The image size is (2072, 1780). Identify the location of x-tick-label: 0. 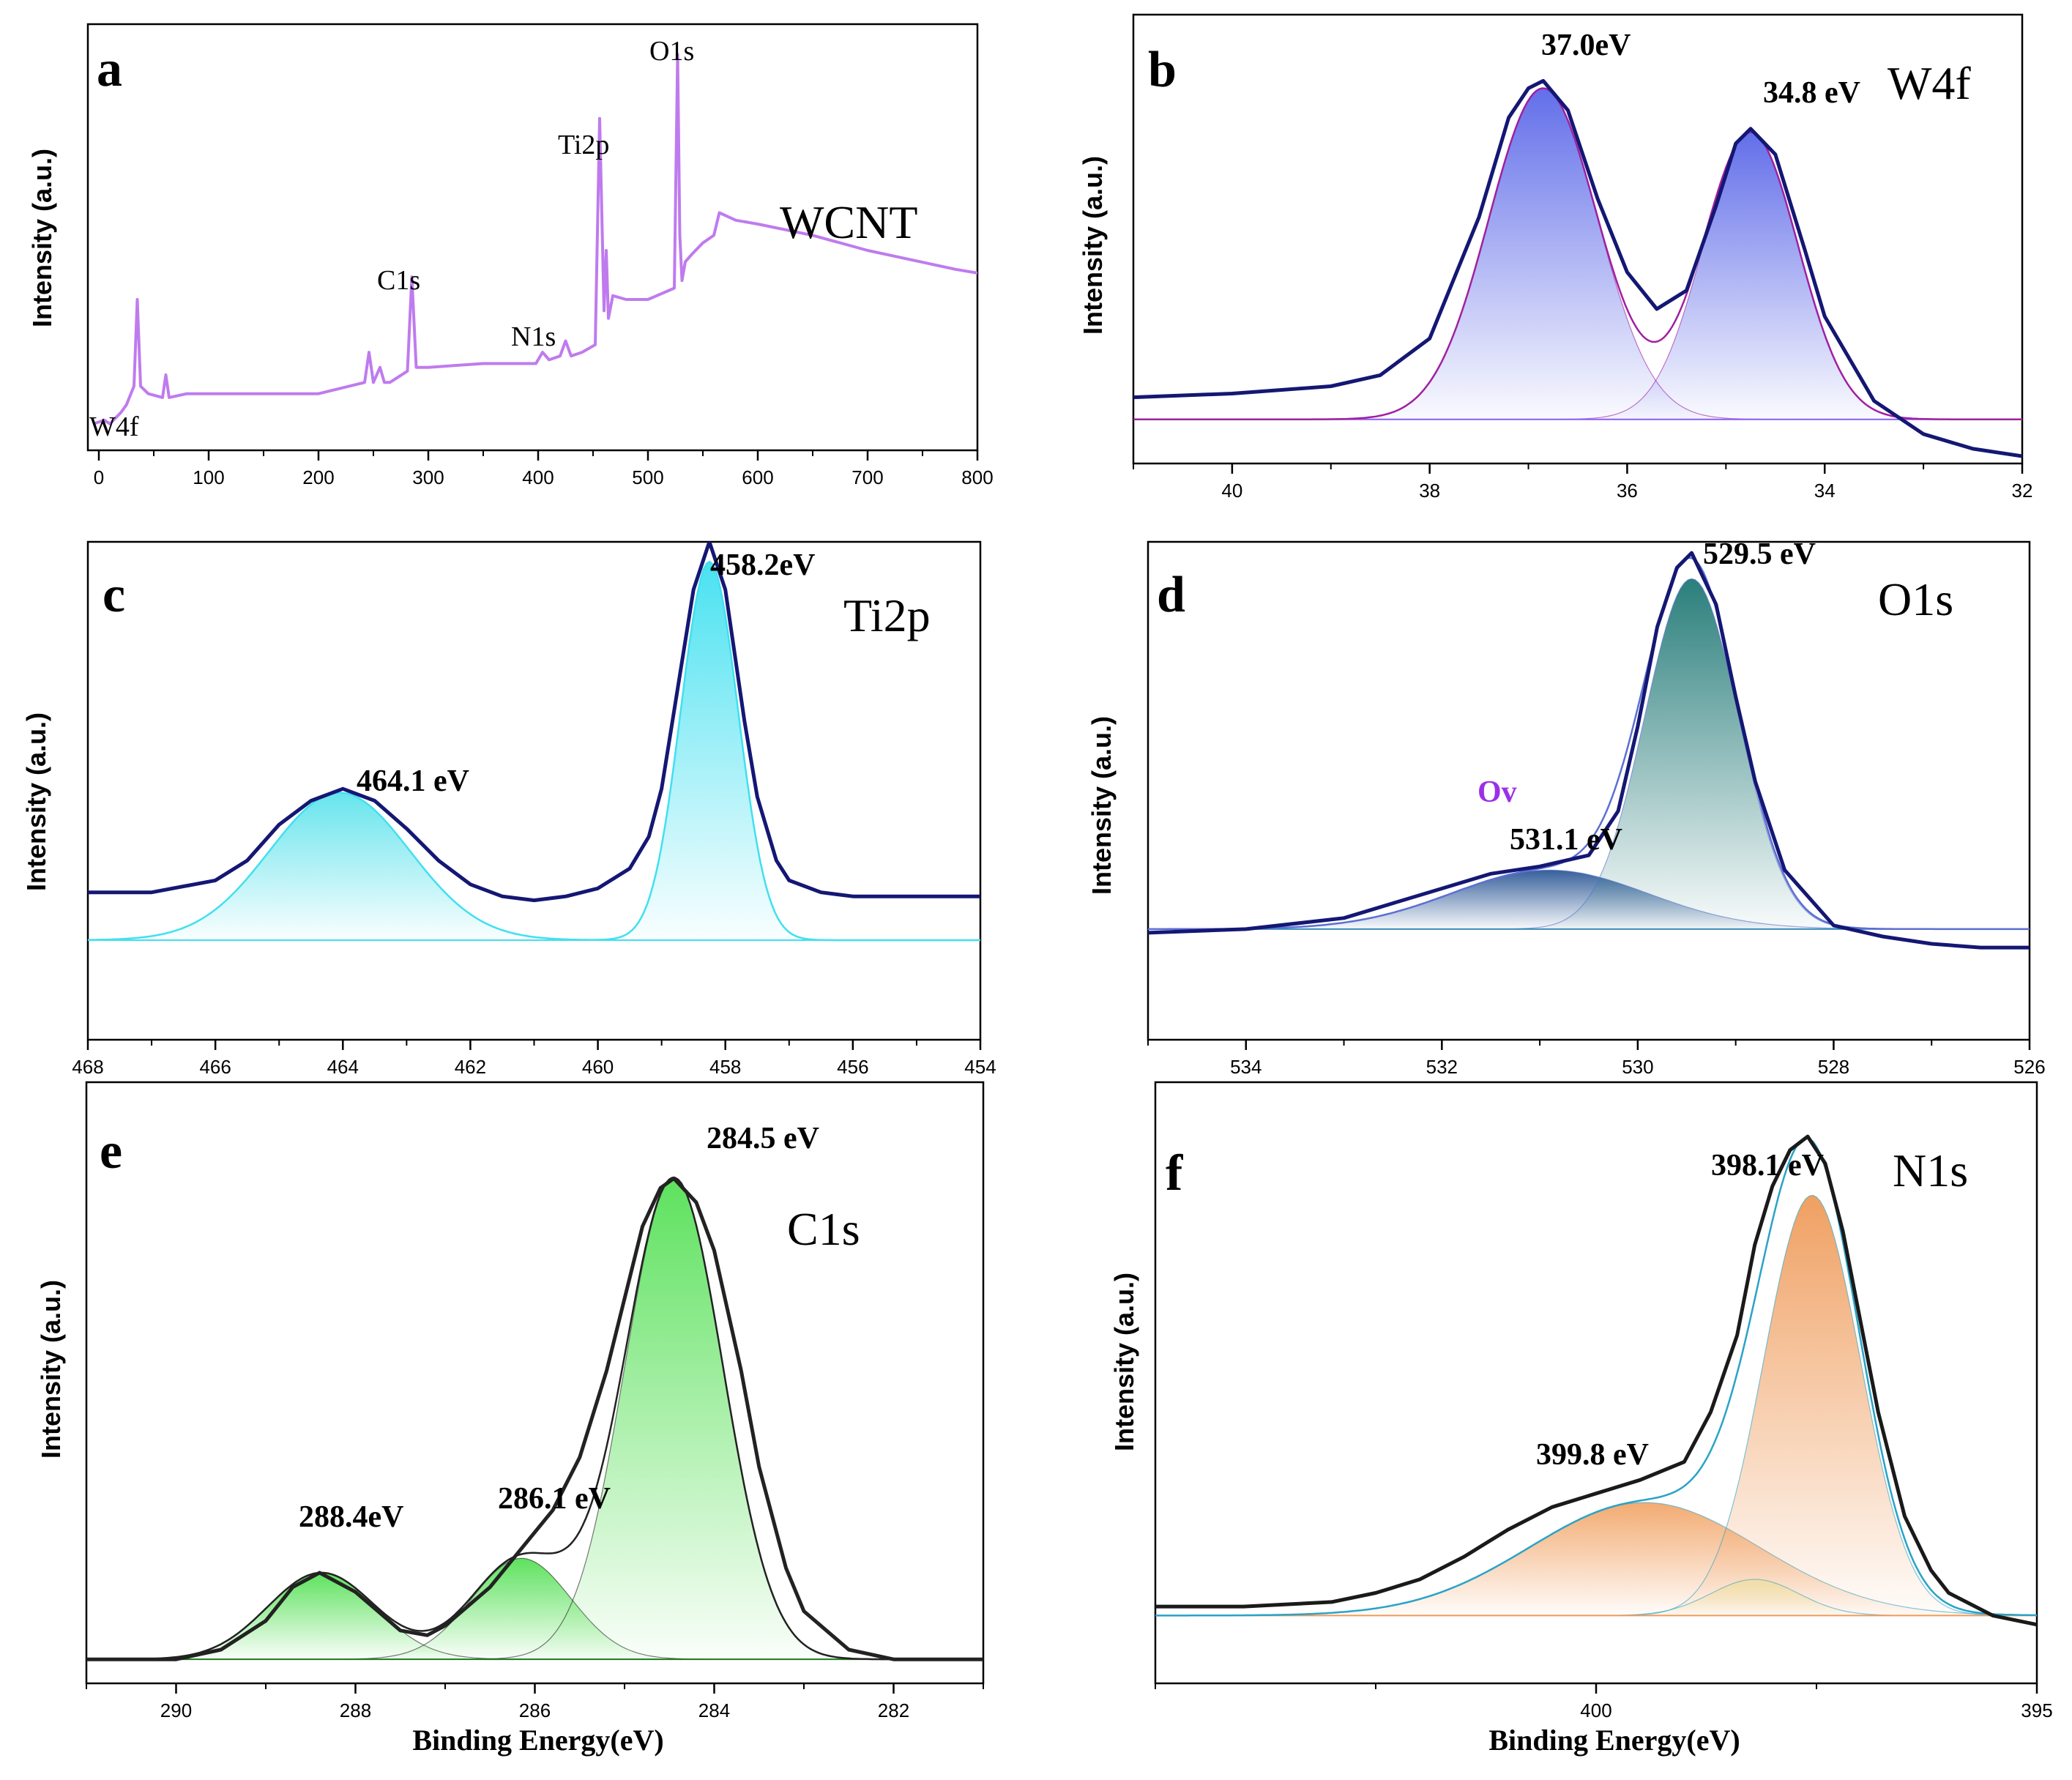
(99, 477).